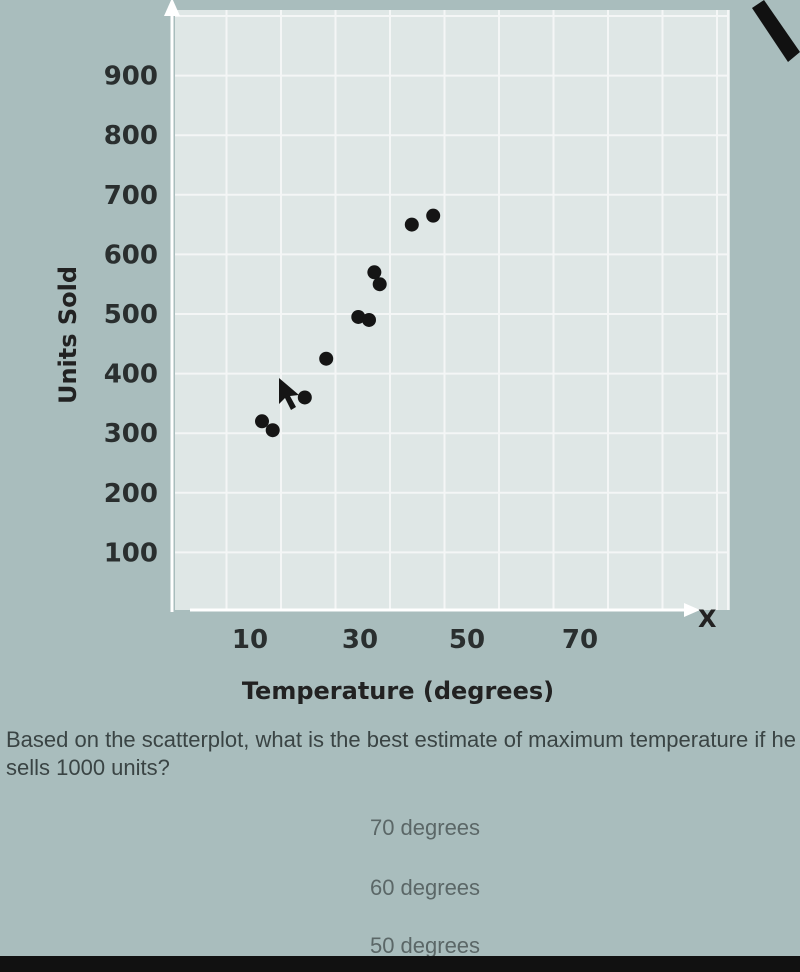 The image size is (800, 972). What do you see at coordinates (425, 945) in the screenshot?
I see `answer-choice-50: 50 degrees` at bounding box center [425, 945].